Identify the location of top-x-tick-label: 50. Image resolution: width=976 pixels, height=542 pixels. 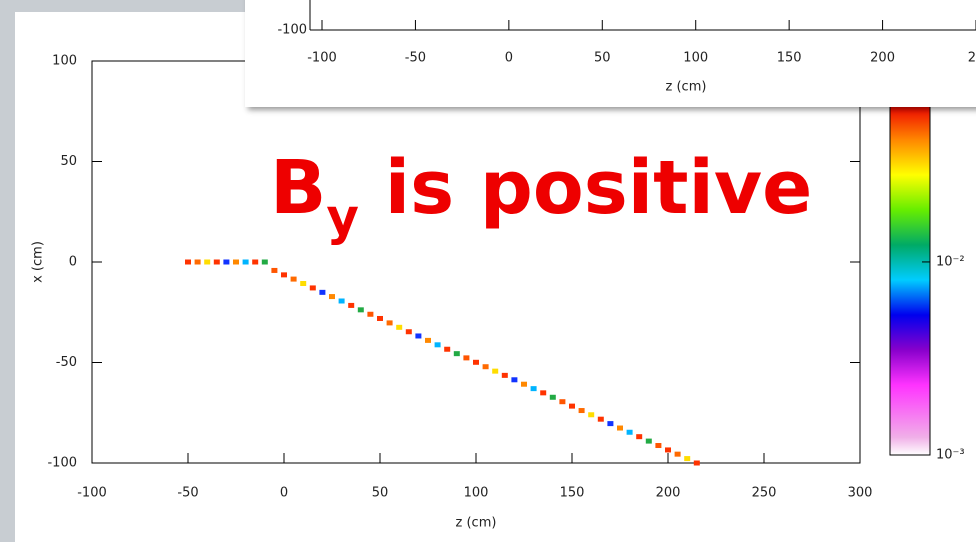
(602, 58).